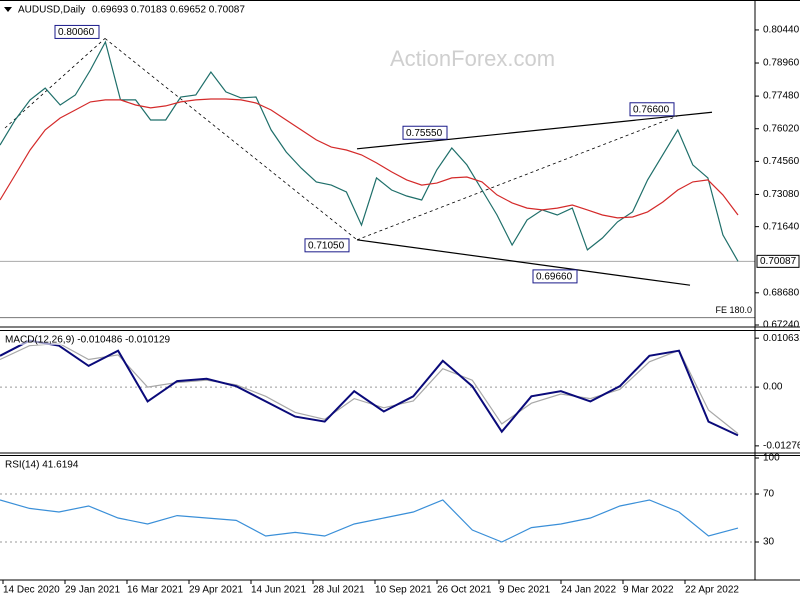  I want to click on y-tick-label: 0.77480, so click(781, 96).